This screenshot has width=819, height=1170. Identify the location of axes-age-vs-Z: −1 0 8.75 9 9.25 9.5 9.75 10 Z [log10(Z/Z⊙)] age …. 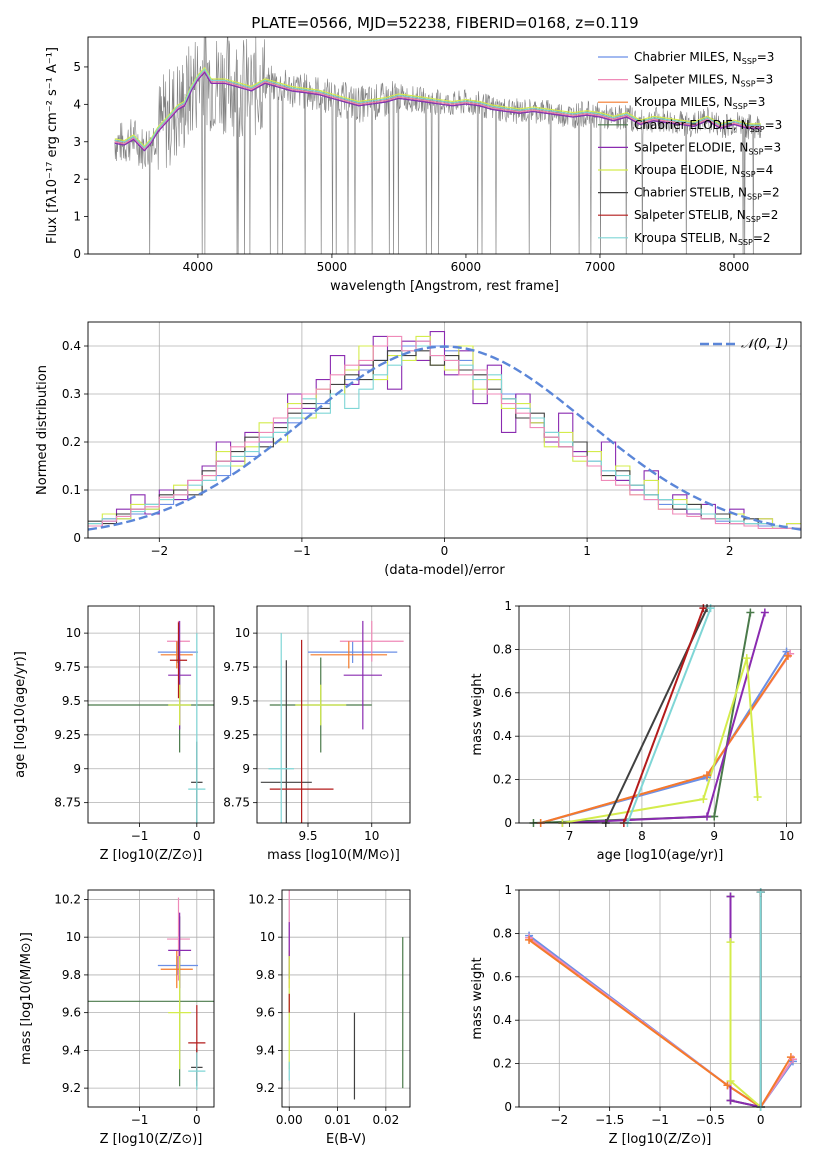
(114, 734).